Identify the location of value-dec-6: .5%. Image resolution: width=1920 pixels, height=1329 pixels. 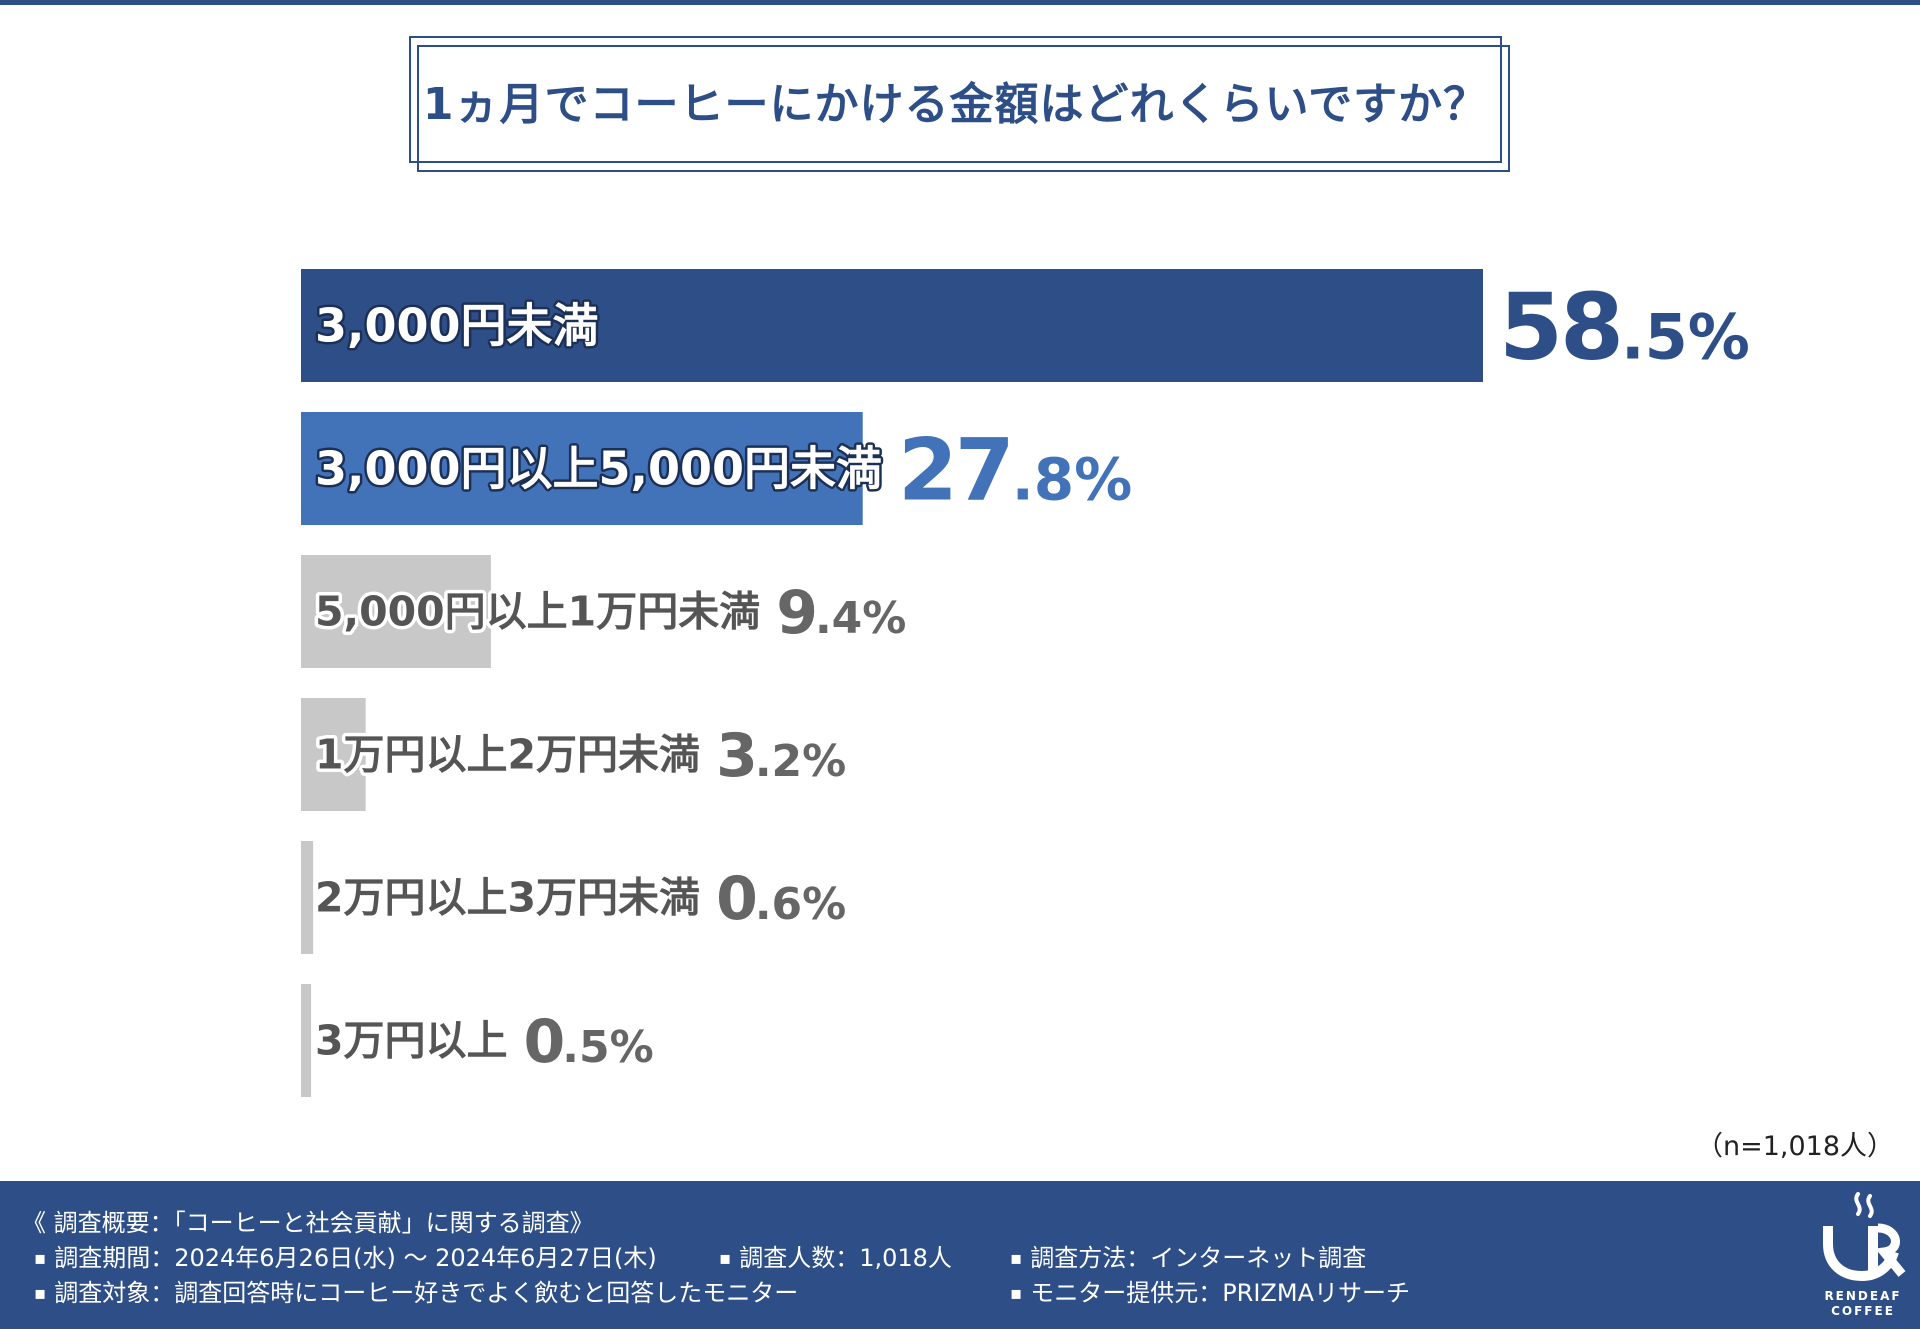
(607, 1047).